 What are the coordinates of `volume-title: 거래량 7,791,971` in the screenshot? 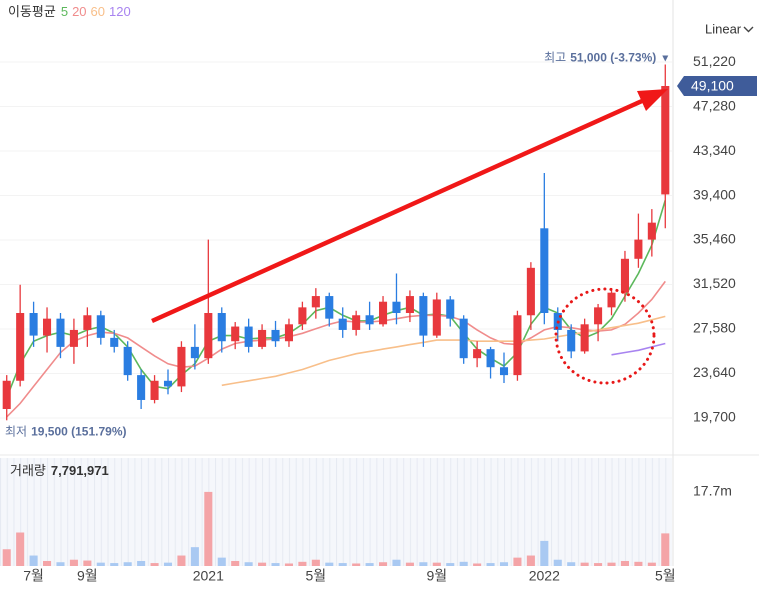 It's located at (59, 470).